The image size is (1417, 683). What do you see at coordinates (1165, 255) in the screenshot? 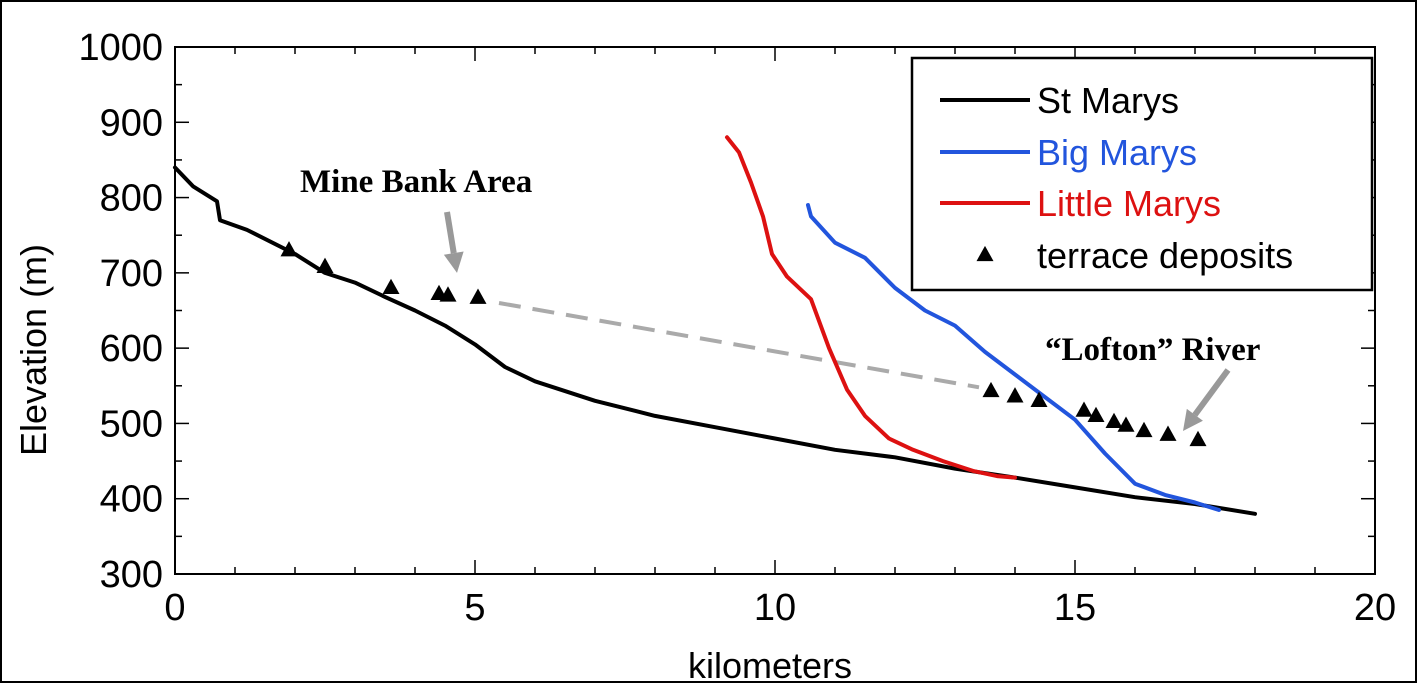
I see `legend-terrace-deposits-label: terrace deposits` at bounding box center [1165, 255].